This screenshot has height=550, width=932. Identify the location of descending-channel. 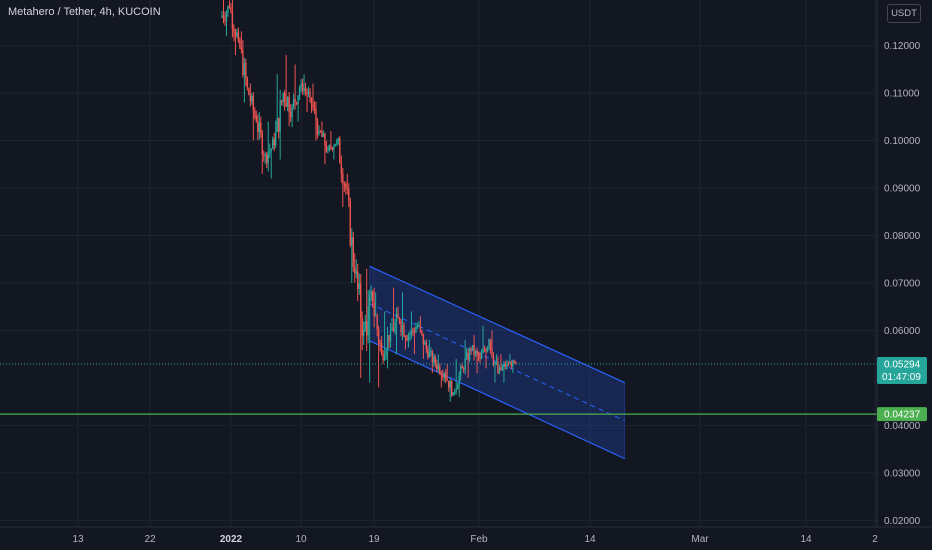
(497, 362).